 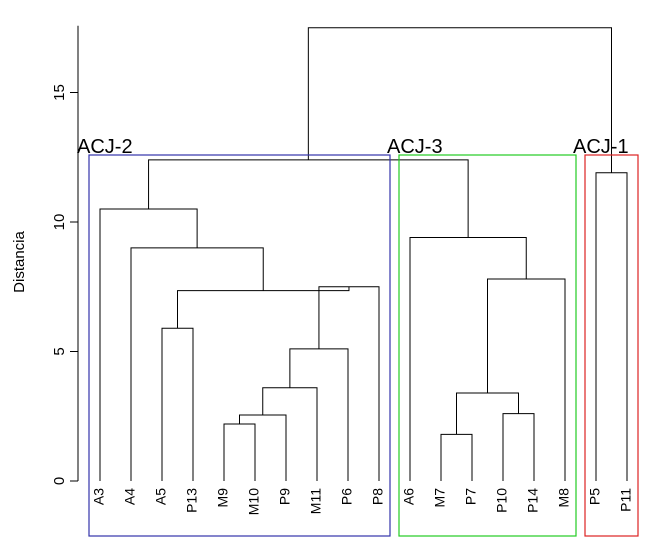 What do you see at coordinates (285, 496) in the screenshot?
I see `leaf-label: P9` at bounding box center [285, 496].